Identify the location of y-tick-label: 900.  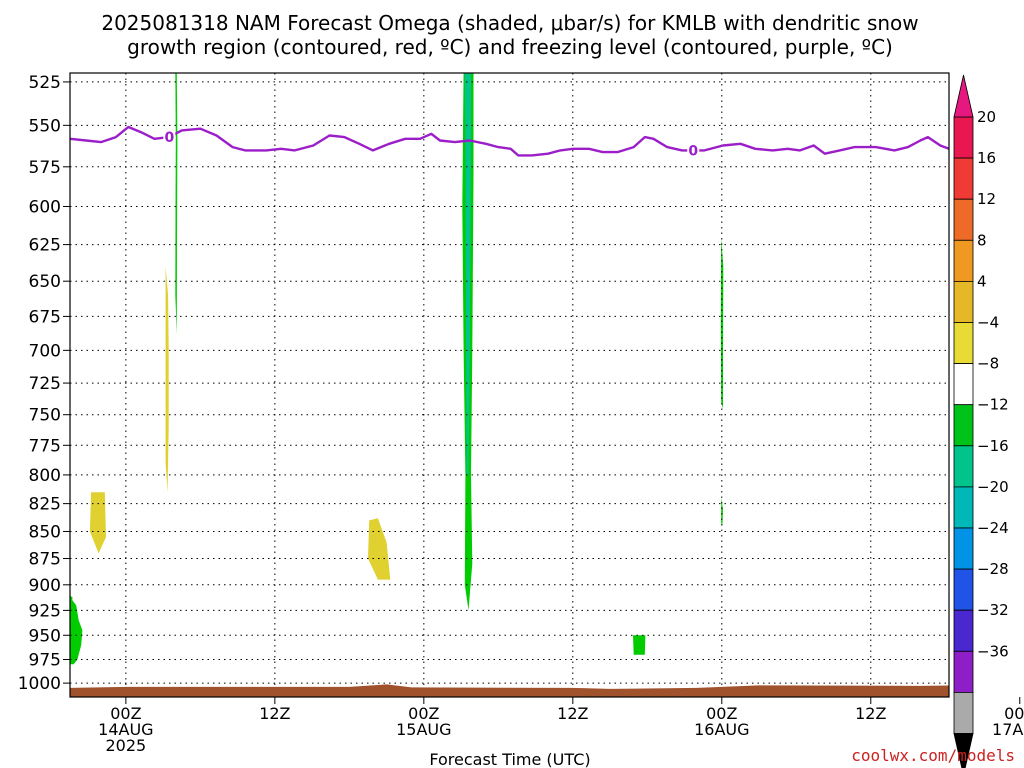
(45, 586).